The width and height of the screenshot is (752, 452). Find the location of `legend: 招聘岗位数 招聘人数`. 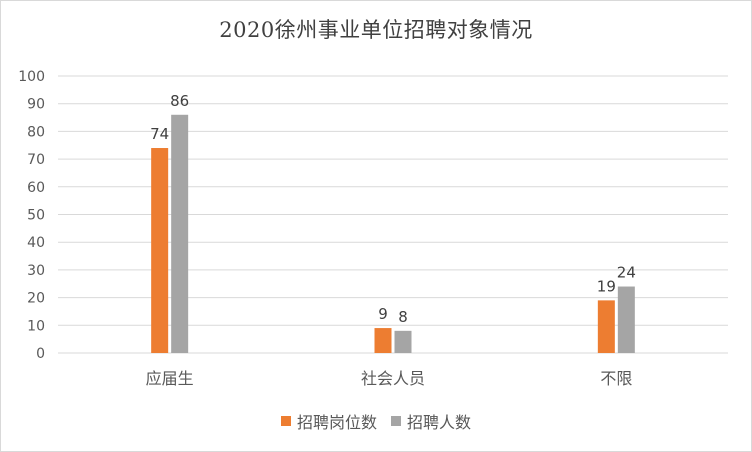

legend: 招聘岗位数 招聘人数 is located at coordinates (376, 421).